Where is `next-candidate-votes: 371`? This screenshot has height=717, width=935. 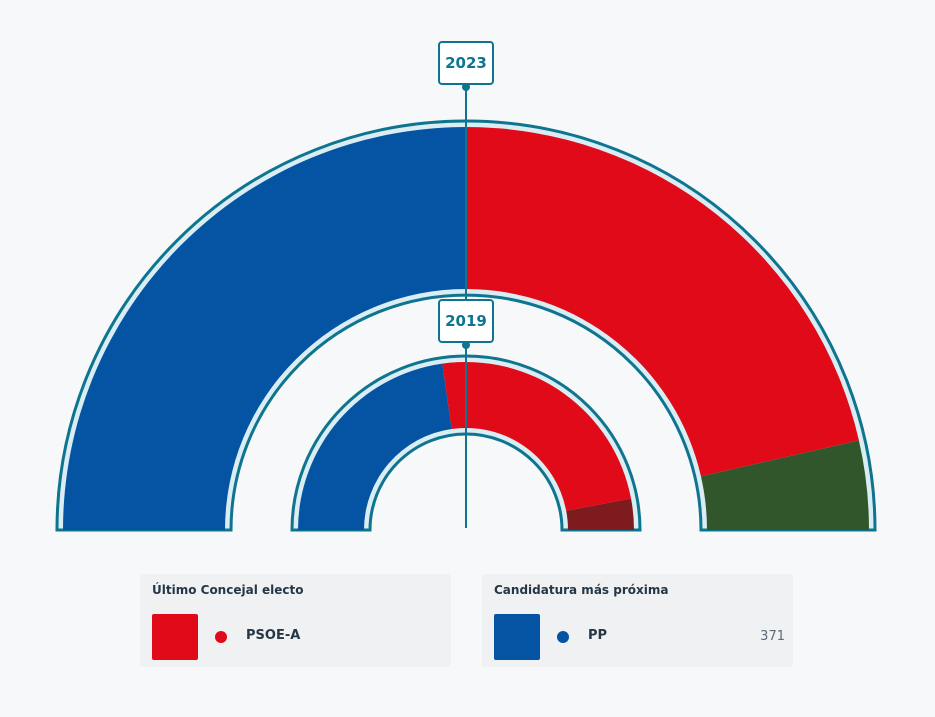 next-candidate-votes: 371 is located at coordinates (772, 636).